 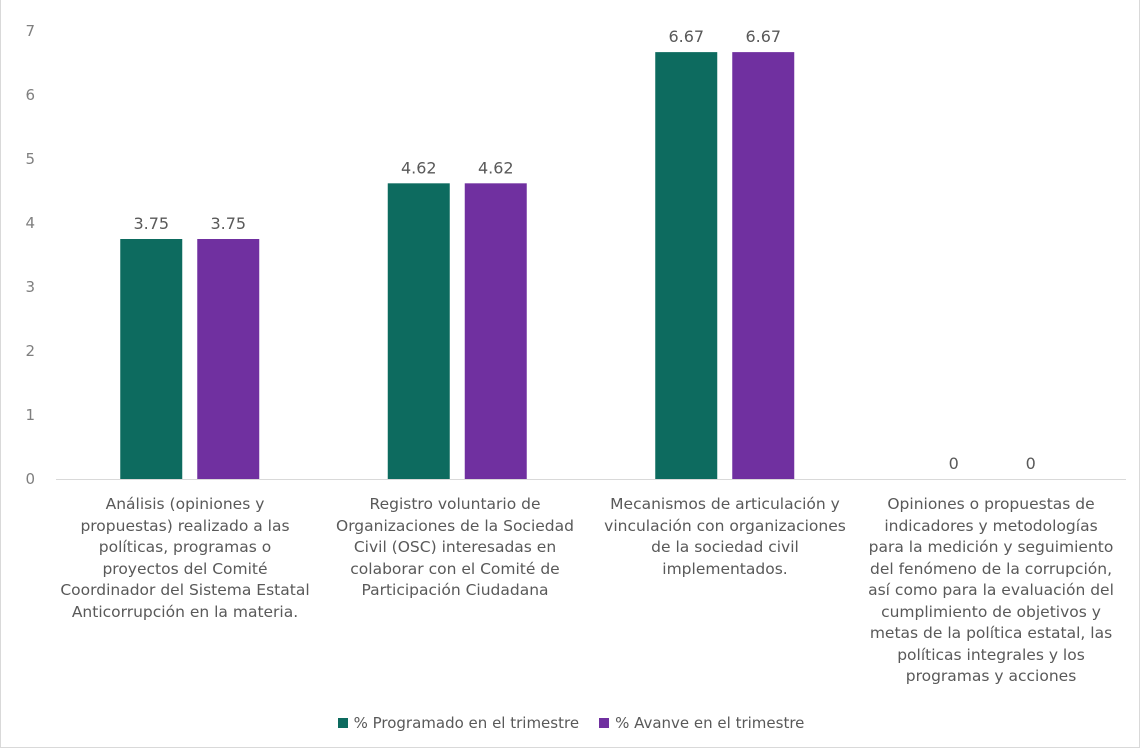 I want to click on category-line: así como para la evaluación del, so click(x=991, y=590).